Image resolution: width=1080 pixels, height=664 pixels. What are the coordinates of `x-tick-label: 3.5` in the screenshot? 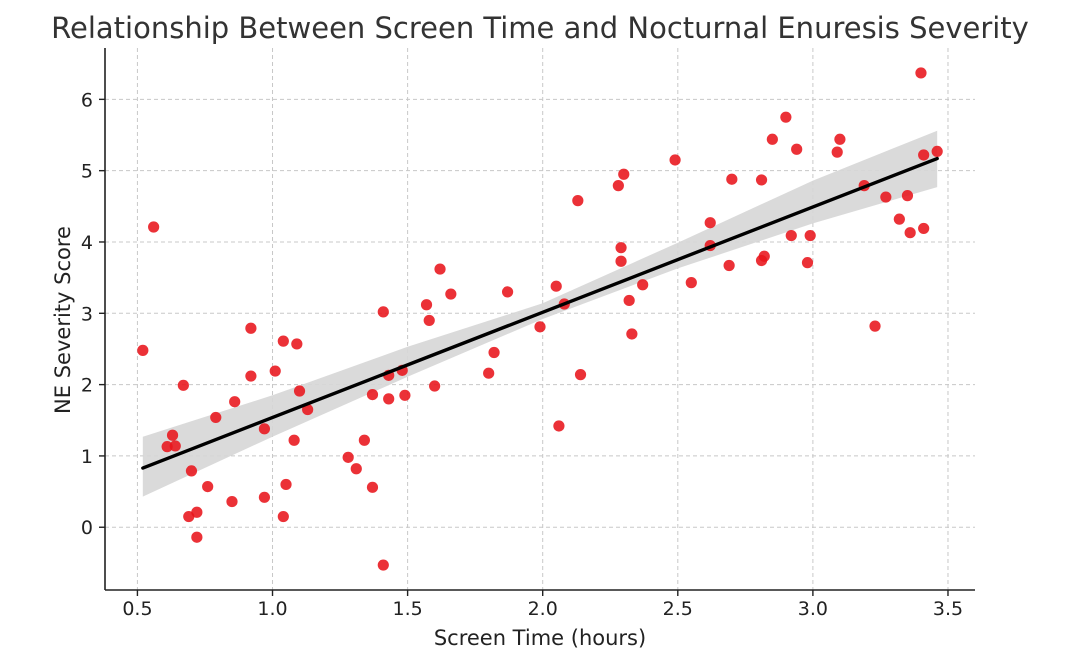 It's located at (948, 609).